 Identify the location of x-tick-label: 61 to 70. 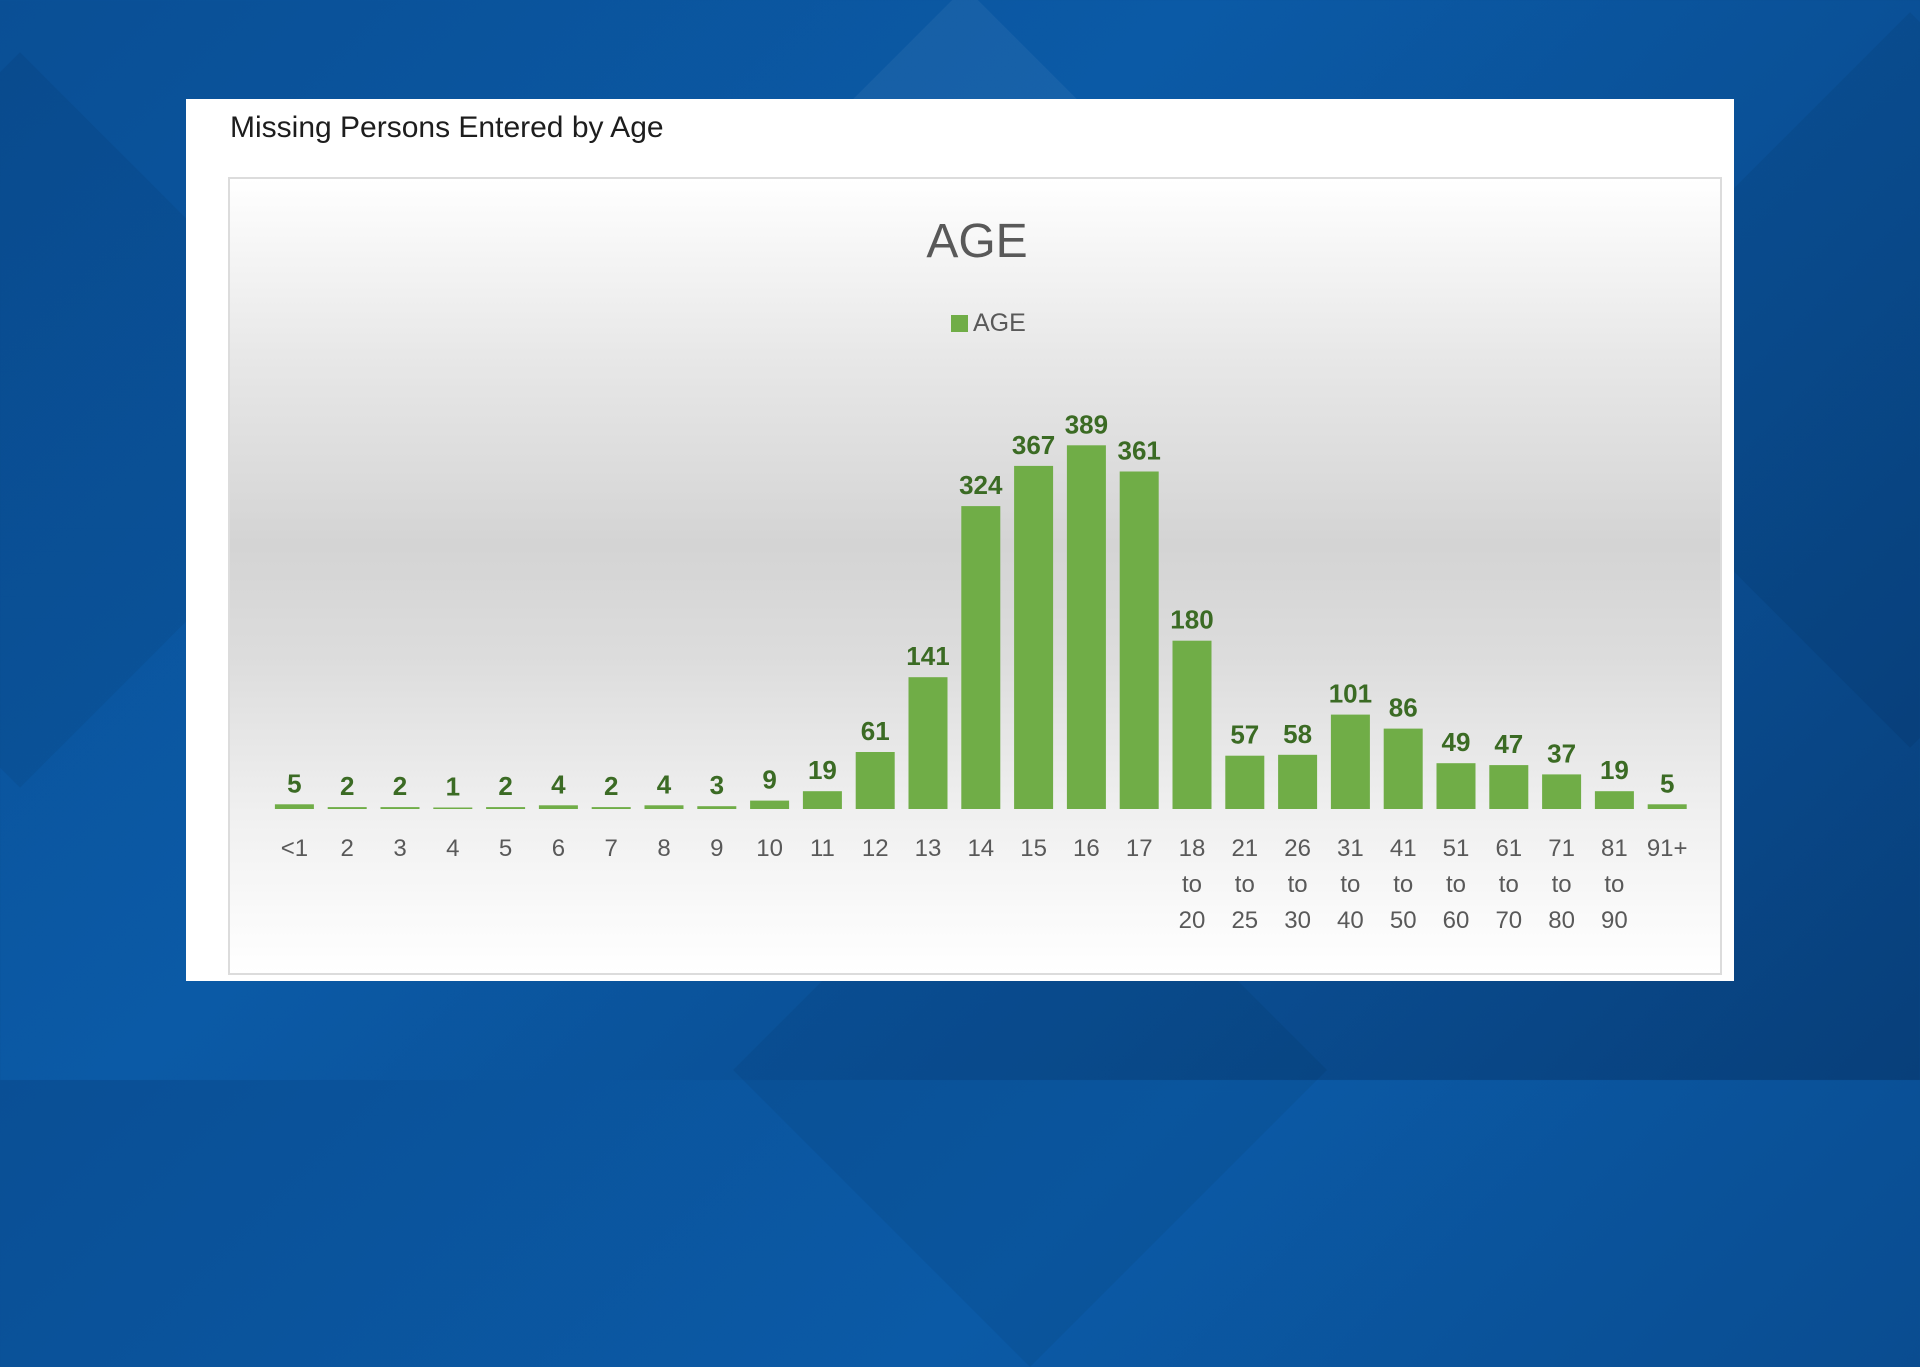
(1508, 884).